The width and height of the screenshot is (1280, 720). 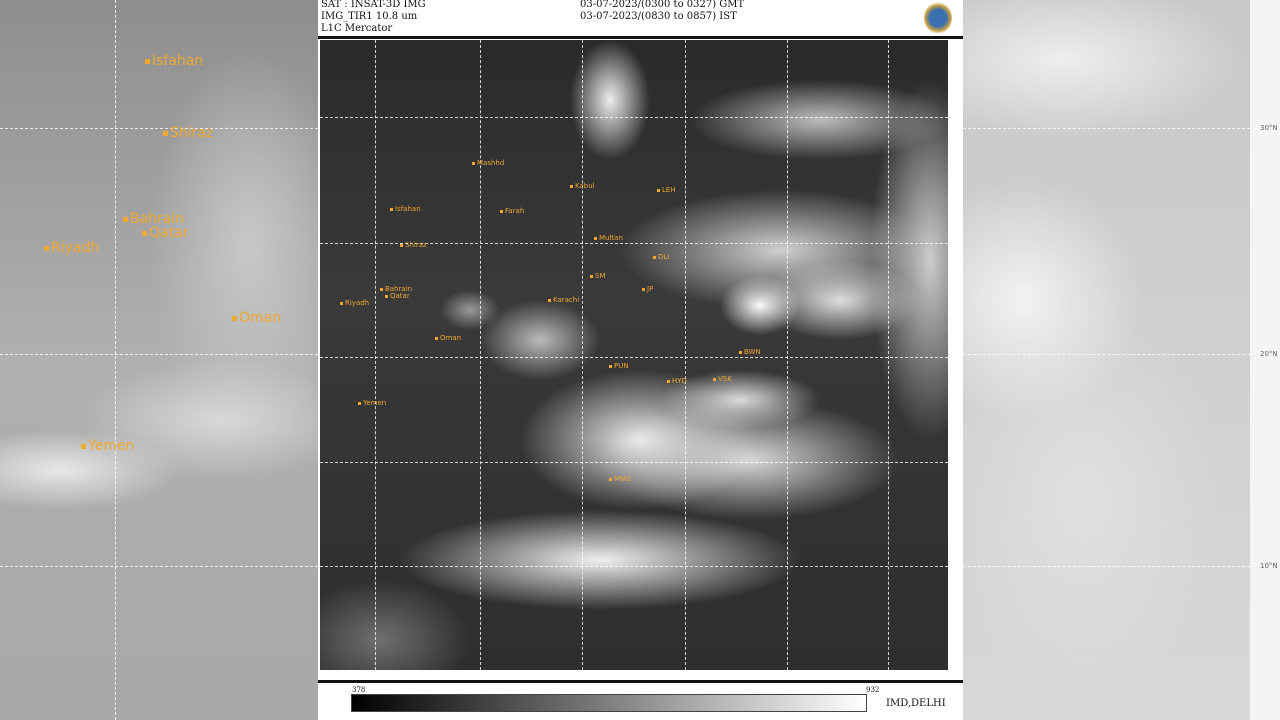 What do you see at coordinates (666, 190) in the screenshot?
I see `city-label: LEH` at bounding box center [666, 190].